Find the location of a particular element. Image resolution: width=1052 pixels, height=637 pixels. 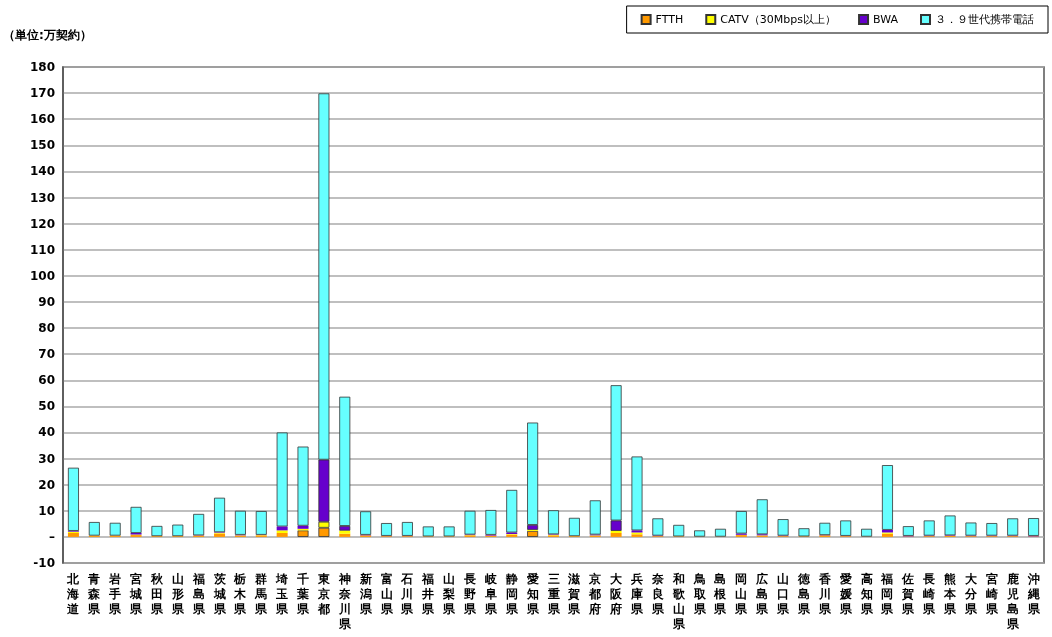

x-tick-label: 宮崎県 is located at coordinates (991, 593).